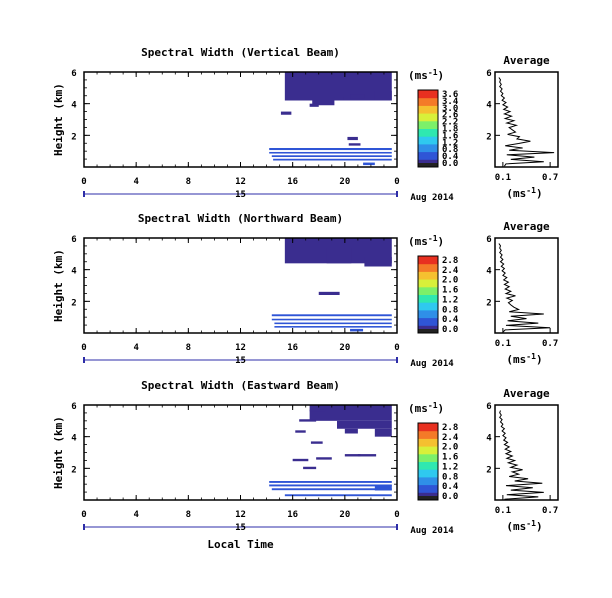 The height and width of the screenshot is (598, 612). What do you see at coordinates (73, 240) in the screenshot?
I see `y-tick-label: 6` at bounding box center [73, 240].